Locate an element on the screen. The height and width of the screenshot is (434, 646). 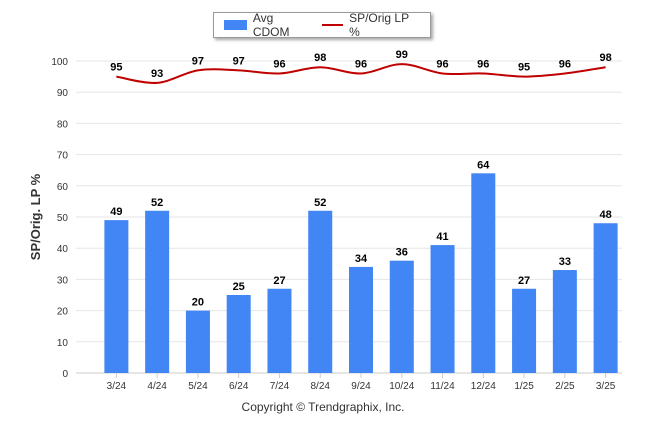
legend-item-lp: SP/Orig LP % is located at coordinates (367, 25).